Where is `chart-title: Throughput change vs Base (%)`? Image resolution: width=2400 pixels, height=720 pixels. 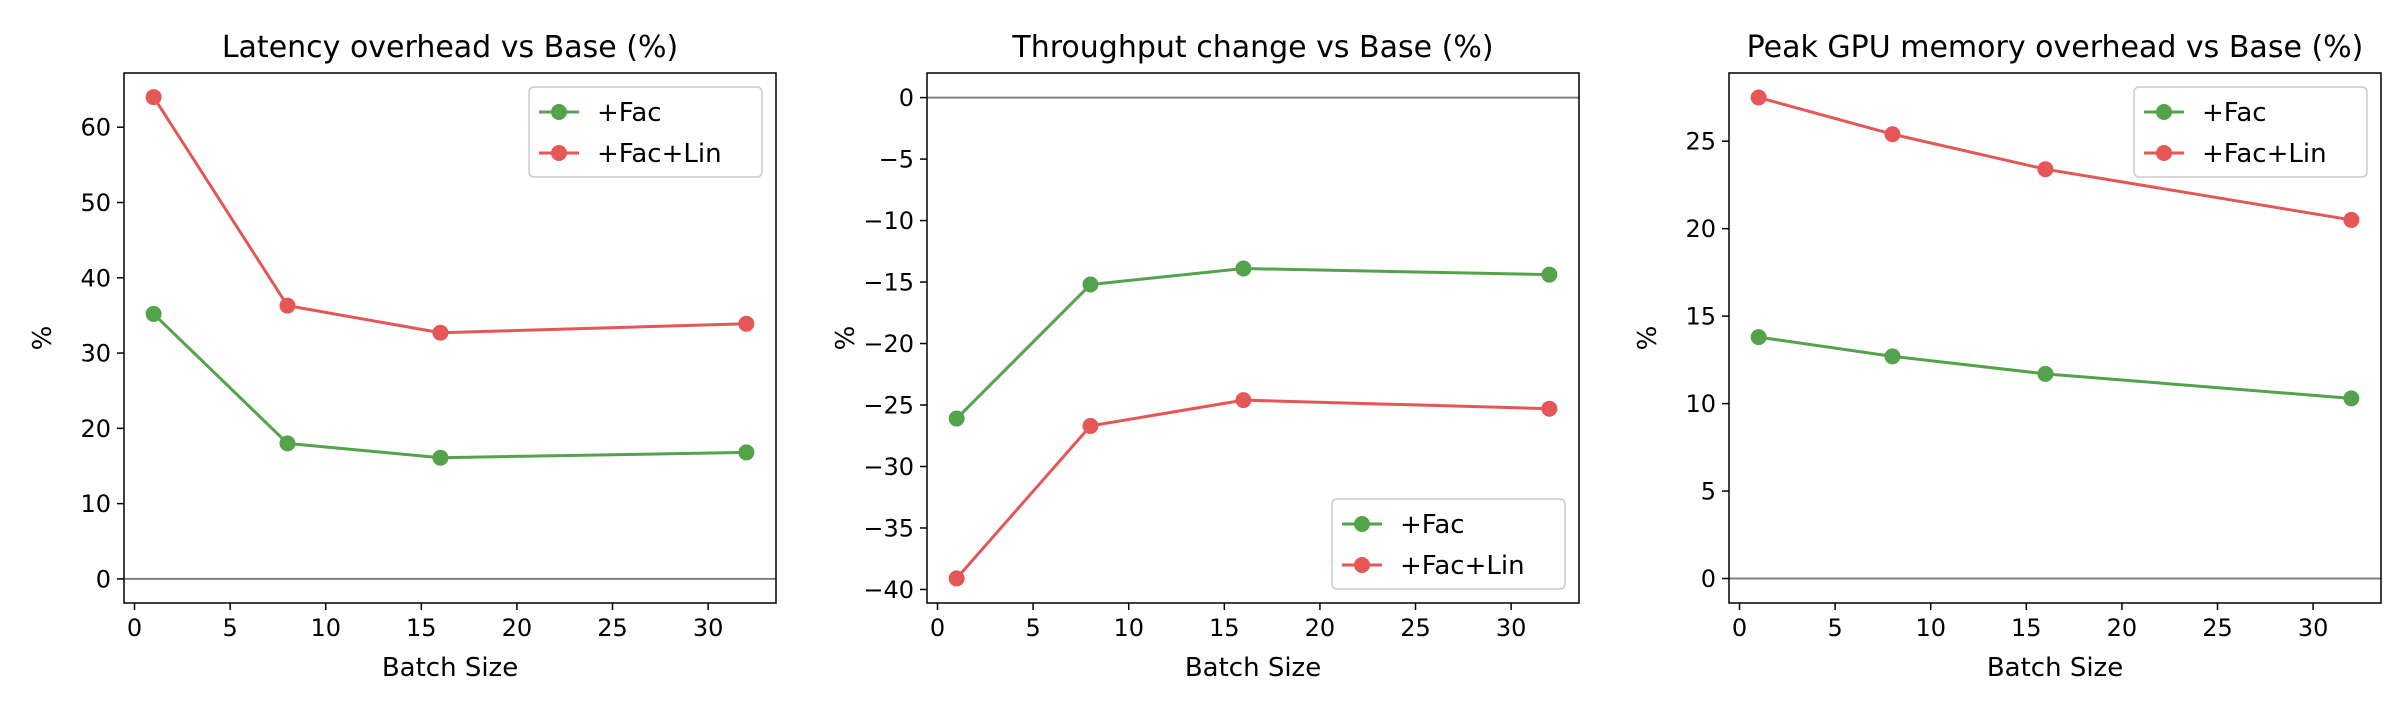
chart-title: Throughput change vs Base (%) is located at coordinates (1252, 47).